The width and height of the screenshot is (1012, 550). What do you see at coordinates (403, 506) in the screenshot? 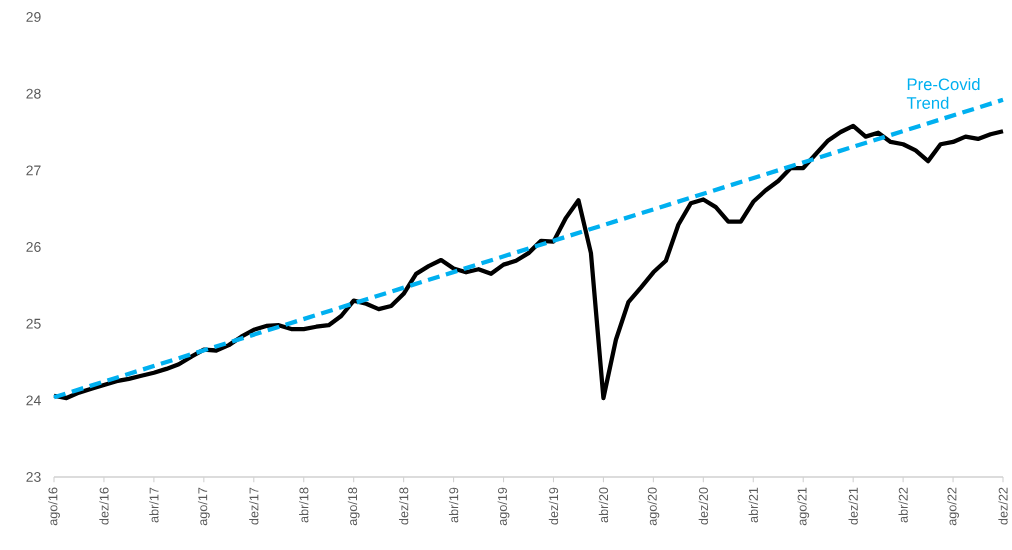
I see `x-tick-label: dez/18` at bounding box center [403, 506].